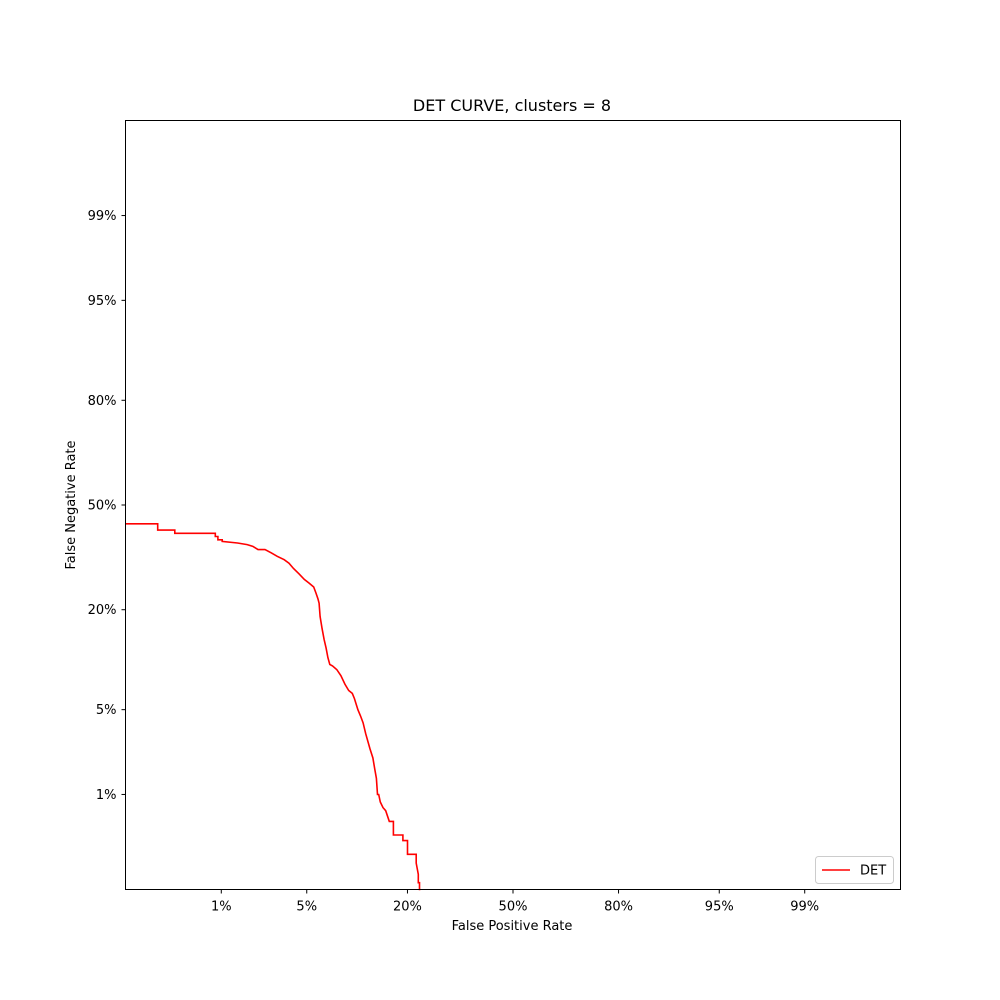 Image resolution: width=1000 pixels, height=1000 pixels. I want to click on legend-label-det: DET, so click(873, 871).